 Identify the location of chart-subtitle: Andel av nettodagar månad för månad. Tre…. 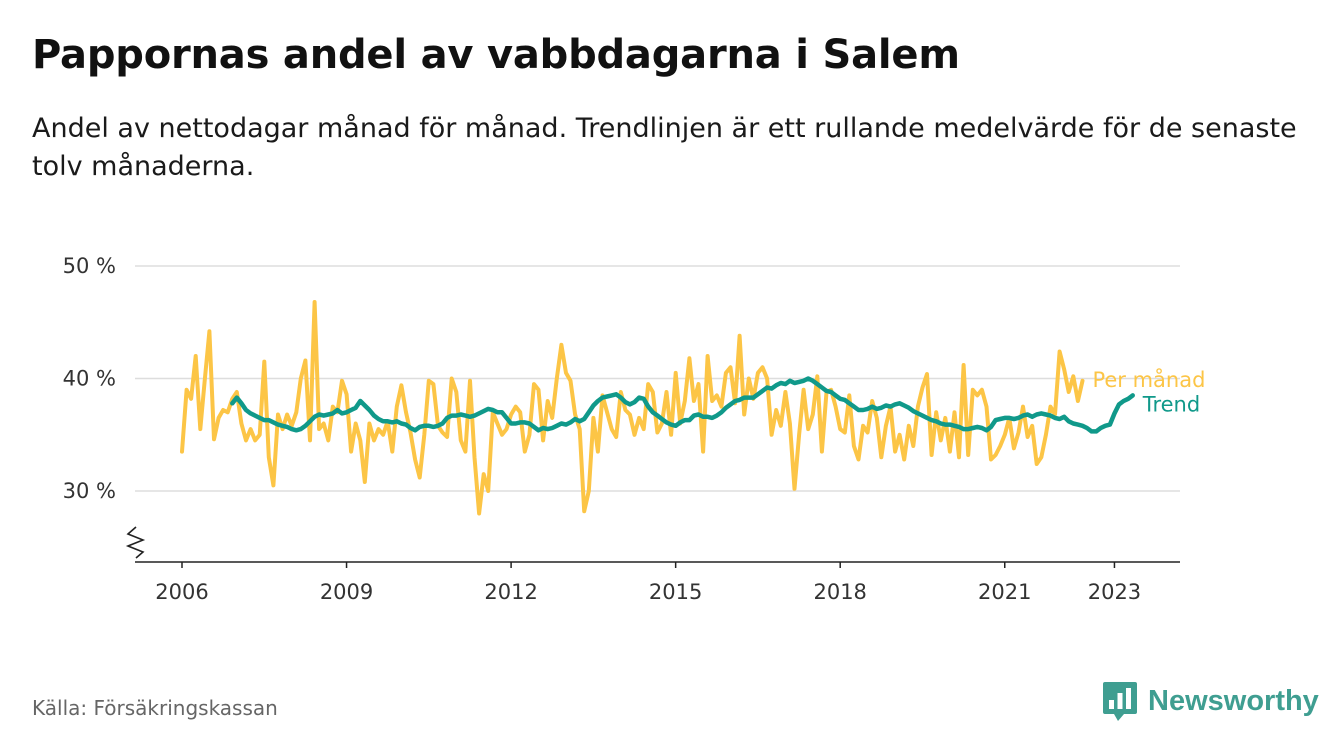
(664, 147).